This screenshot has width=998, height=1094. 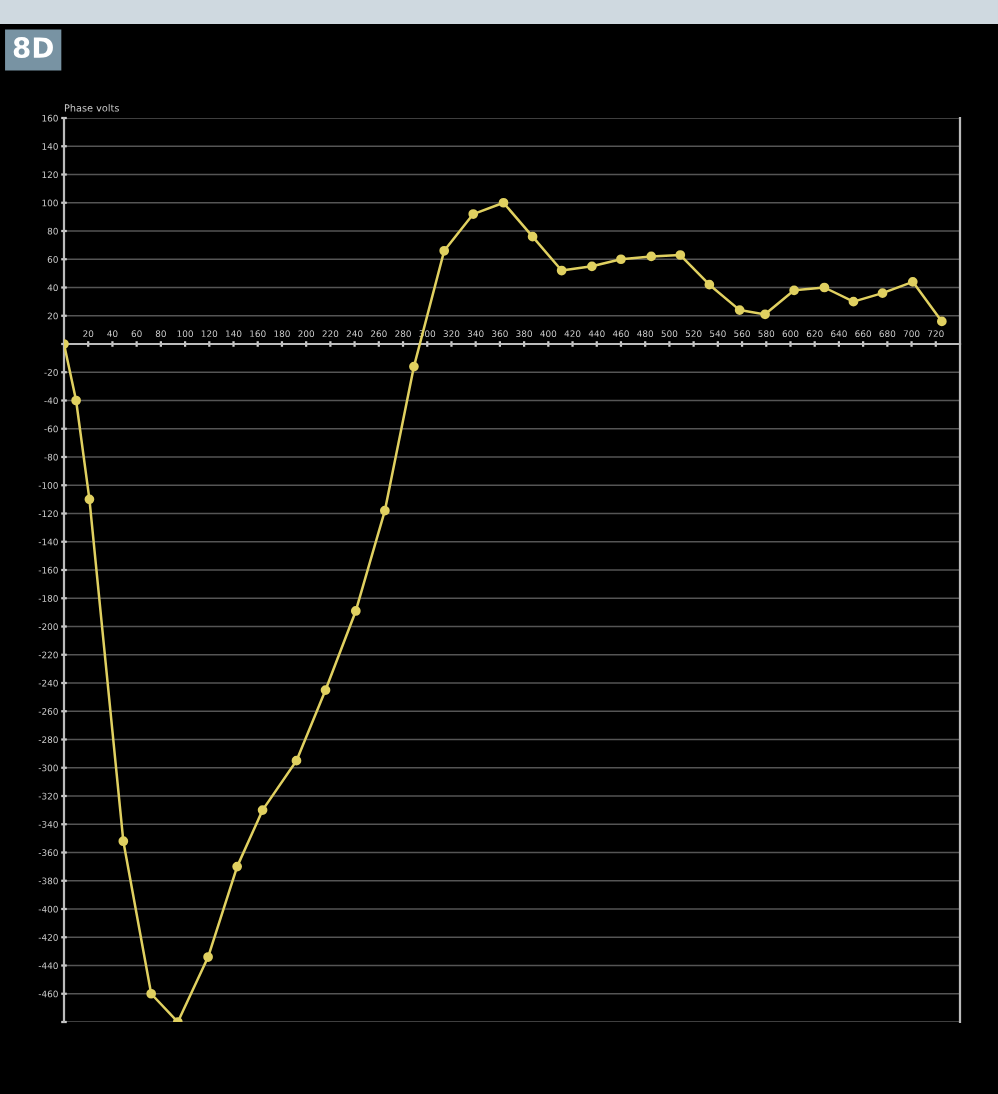 What do you see at coordinates (33, 48) in the screenshot?
I see `chart-title: 8D` at bounding box center [33, 48].